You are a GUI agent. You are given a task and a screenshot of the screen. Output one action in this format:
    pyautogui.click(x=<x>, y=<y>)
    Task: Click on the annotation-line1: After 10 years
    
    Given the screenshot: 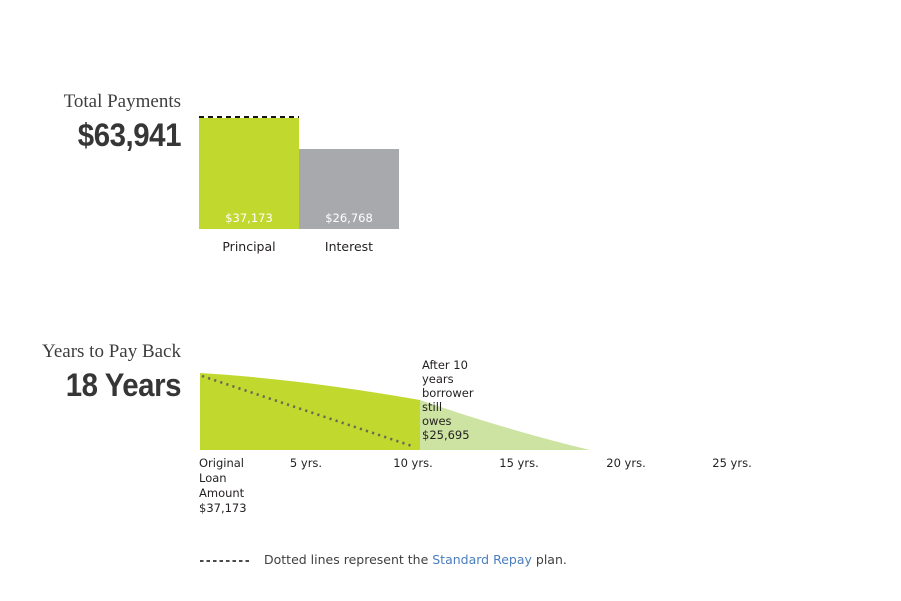 What is the action you would take?
    pyautogui.click(x=445, y=372)
    